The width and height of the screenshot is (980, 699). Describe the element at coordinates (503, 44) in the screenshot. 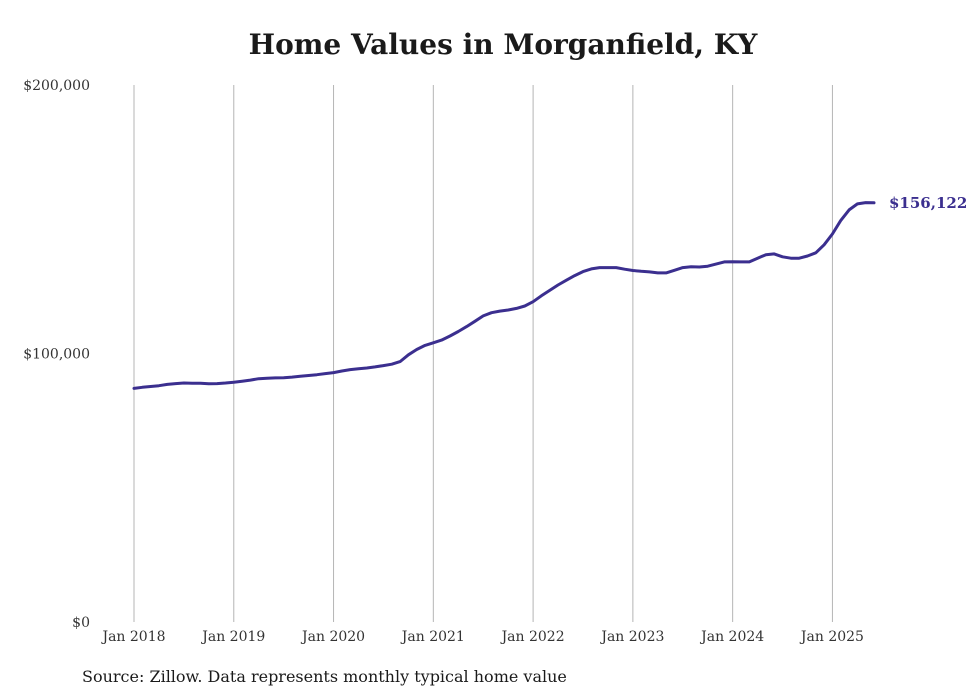

I see `chart-title: Home Values in Morganfield, KY` at that location.